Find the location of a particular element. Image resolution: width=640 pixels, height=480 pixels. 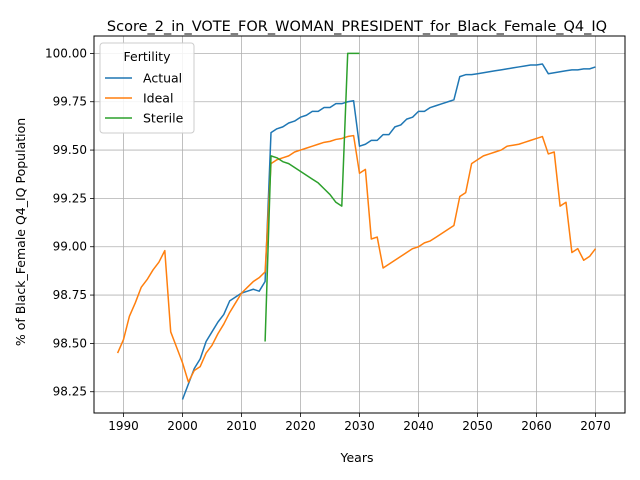

x-tick-label: 2000 is located at coordinates (182, 426).